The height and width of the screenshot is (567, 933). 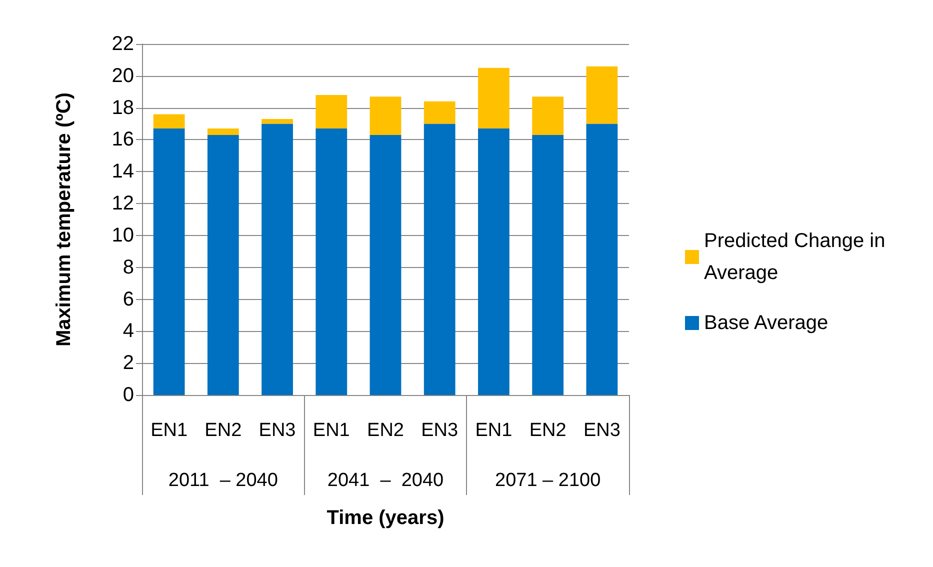 I want to click on y-tick-label: 6, so click(x=128, y=299).